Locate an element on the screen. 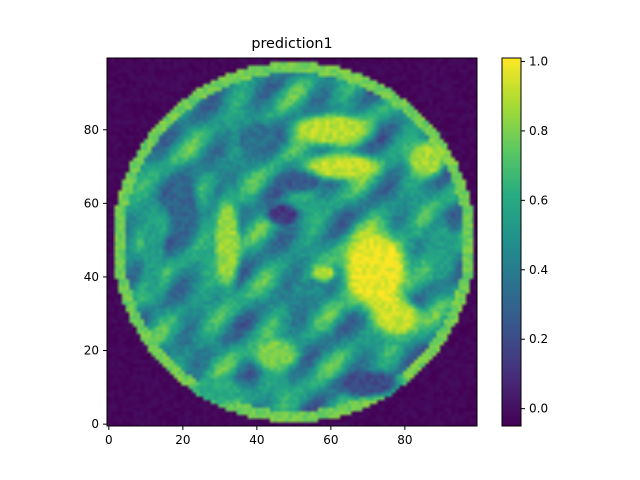  x-tick-label: 40 is located at coordinates (256, 440).